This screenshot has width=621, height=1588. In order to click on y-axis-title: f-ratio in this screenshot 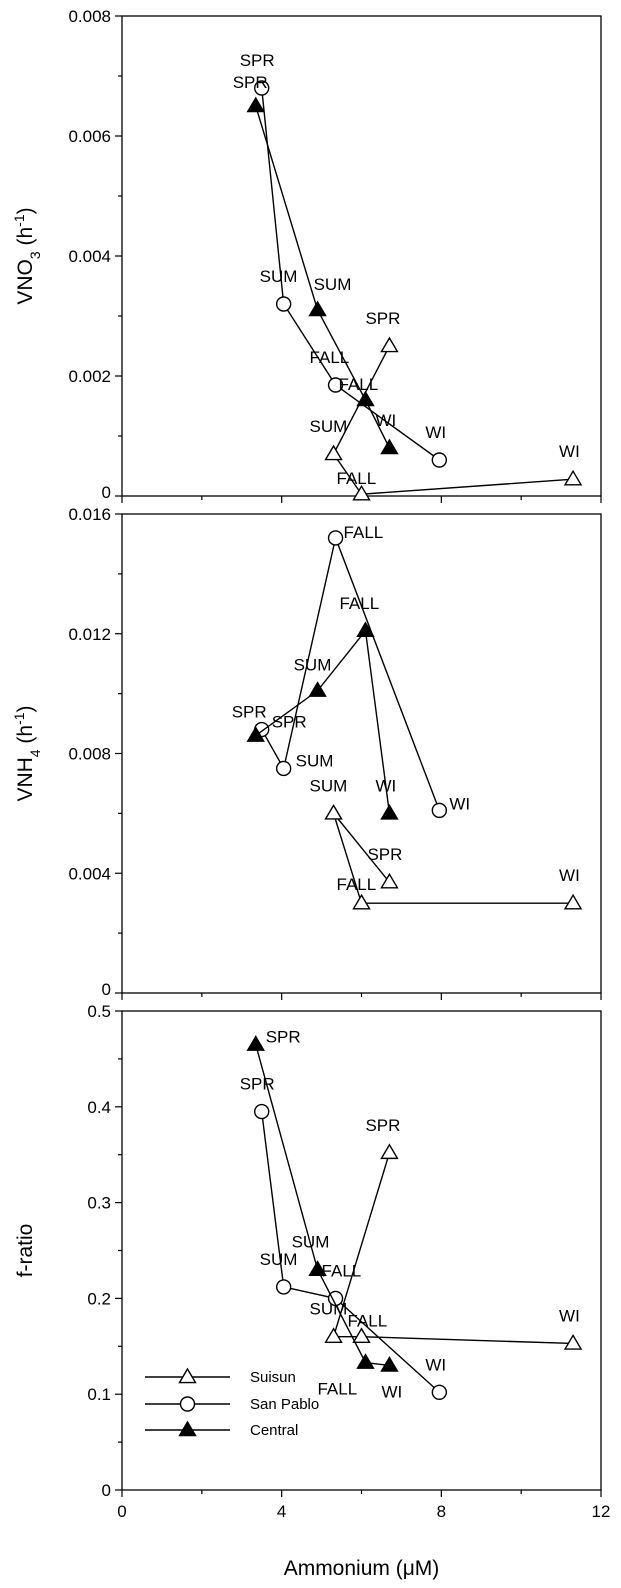, I will do `click(25, 1251)`.